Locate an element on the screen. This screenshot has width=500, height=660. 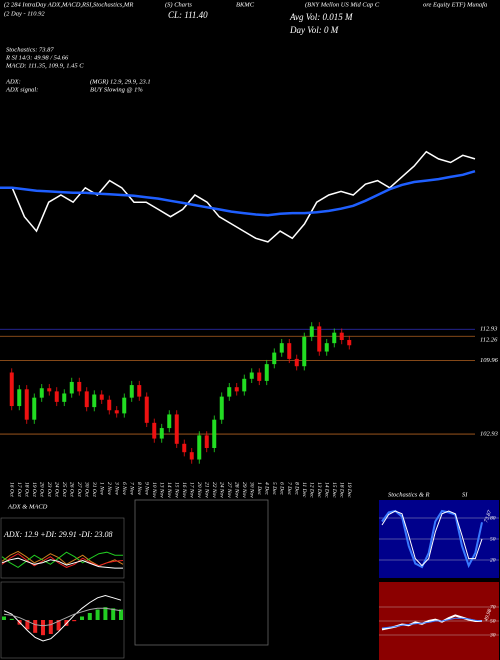
x-tick-label: 15 Dec is located at coordinates (334, 490).